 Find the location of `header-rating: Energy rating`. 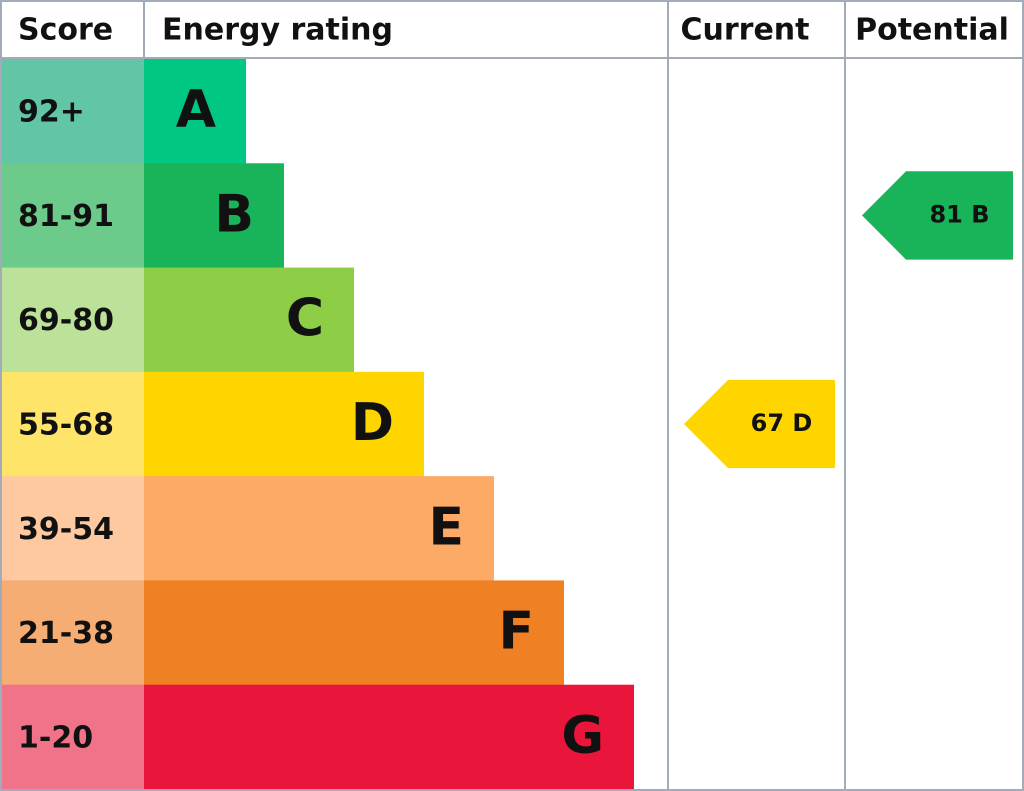

header-rating: Energy rating is located at coordinates (277, 30).